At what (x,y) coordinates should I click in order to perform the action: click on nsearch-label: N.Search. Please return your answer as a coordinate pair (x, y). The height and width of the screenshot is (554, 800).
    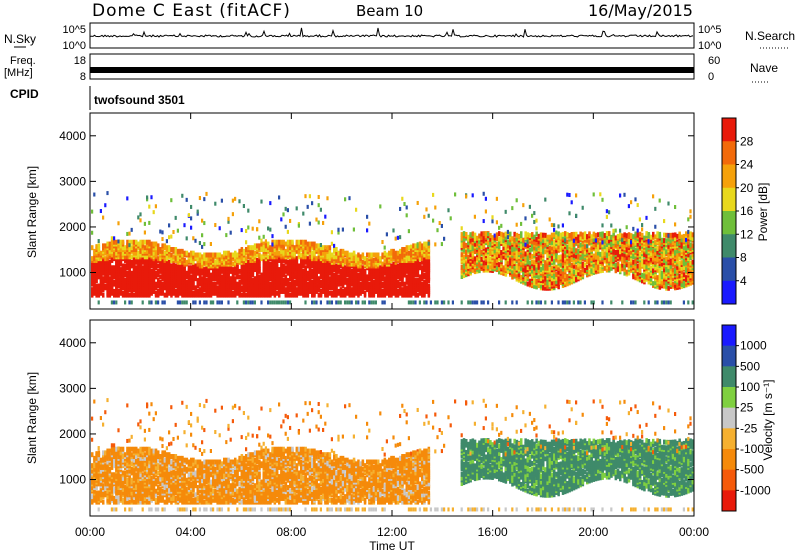
    Looking at the image, I should click on (770, 36).